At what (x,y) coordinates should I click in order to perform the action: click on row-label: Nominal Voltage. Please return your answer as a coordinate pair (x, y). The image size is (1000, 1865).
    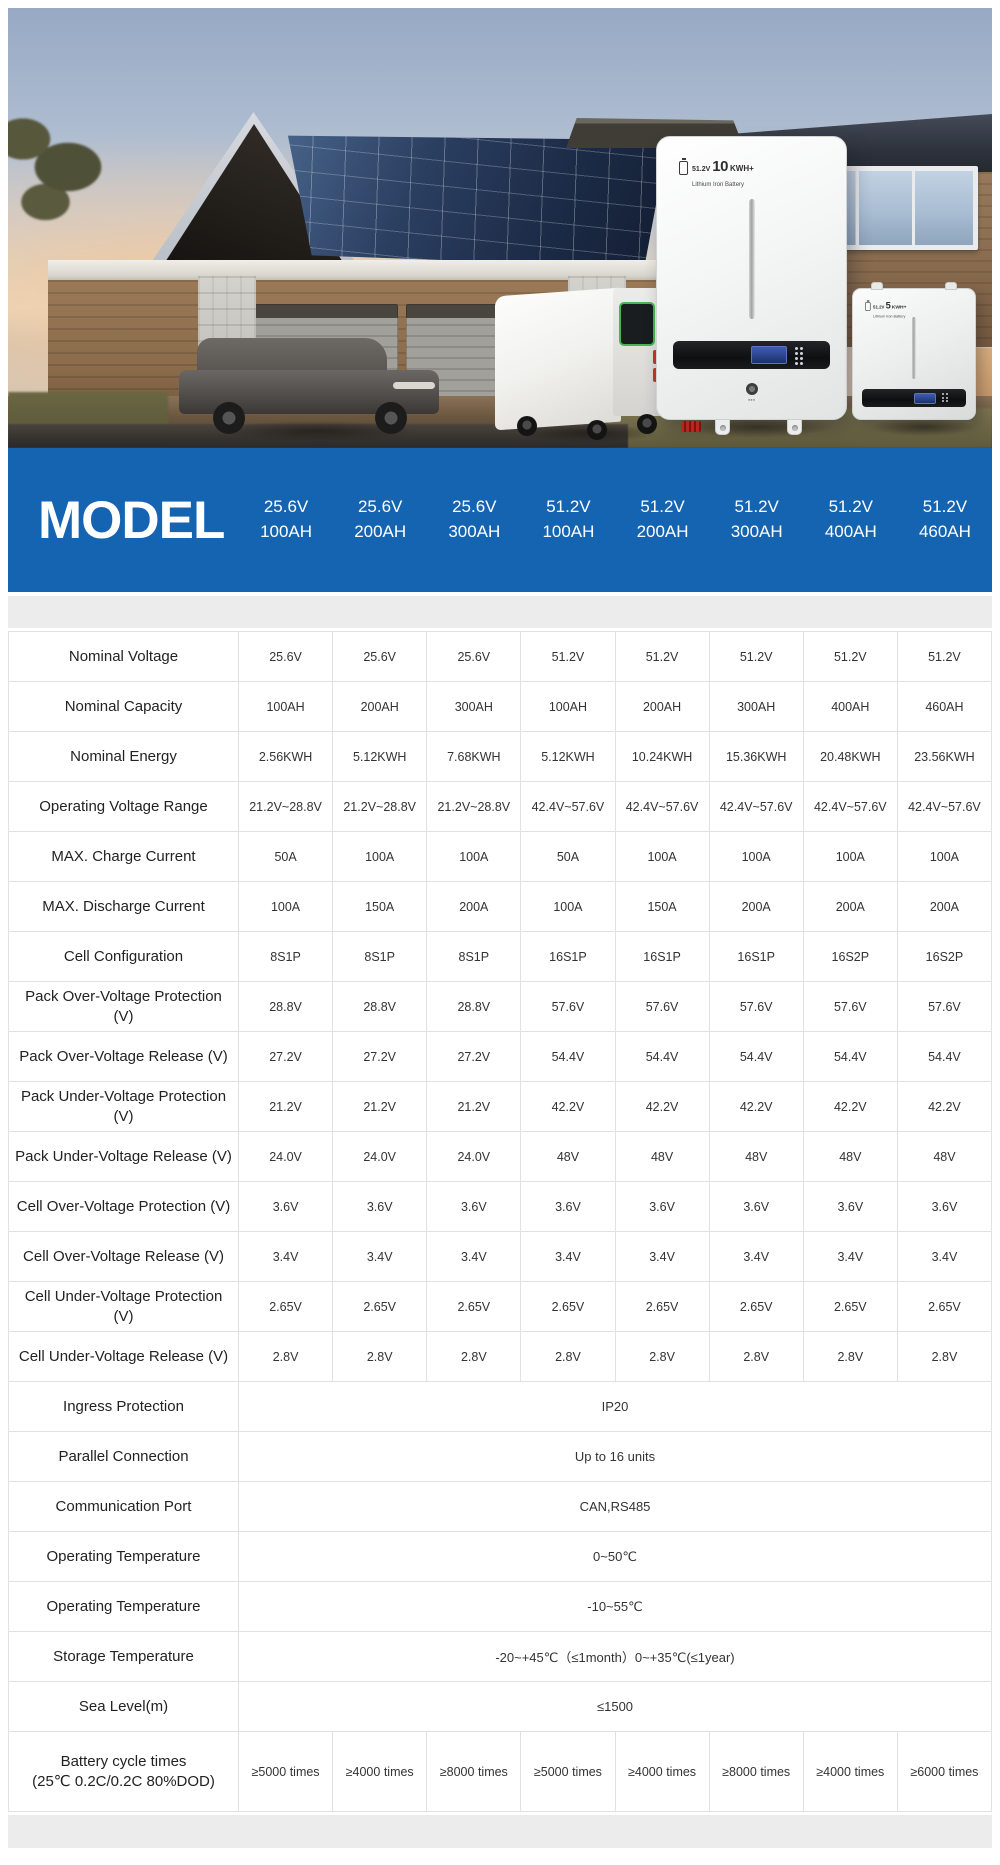
    Looking at the image, I should click on (124, 657).